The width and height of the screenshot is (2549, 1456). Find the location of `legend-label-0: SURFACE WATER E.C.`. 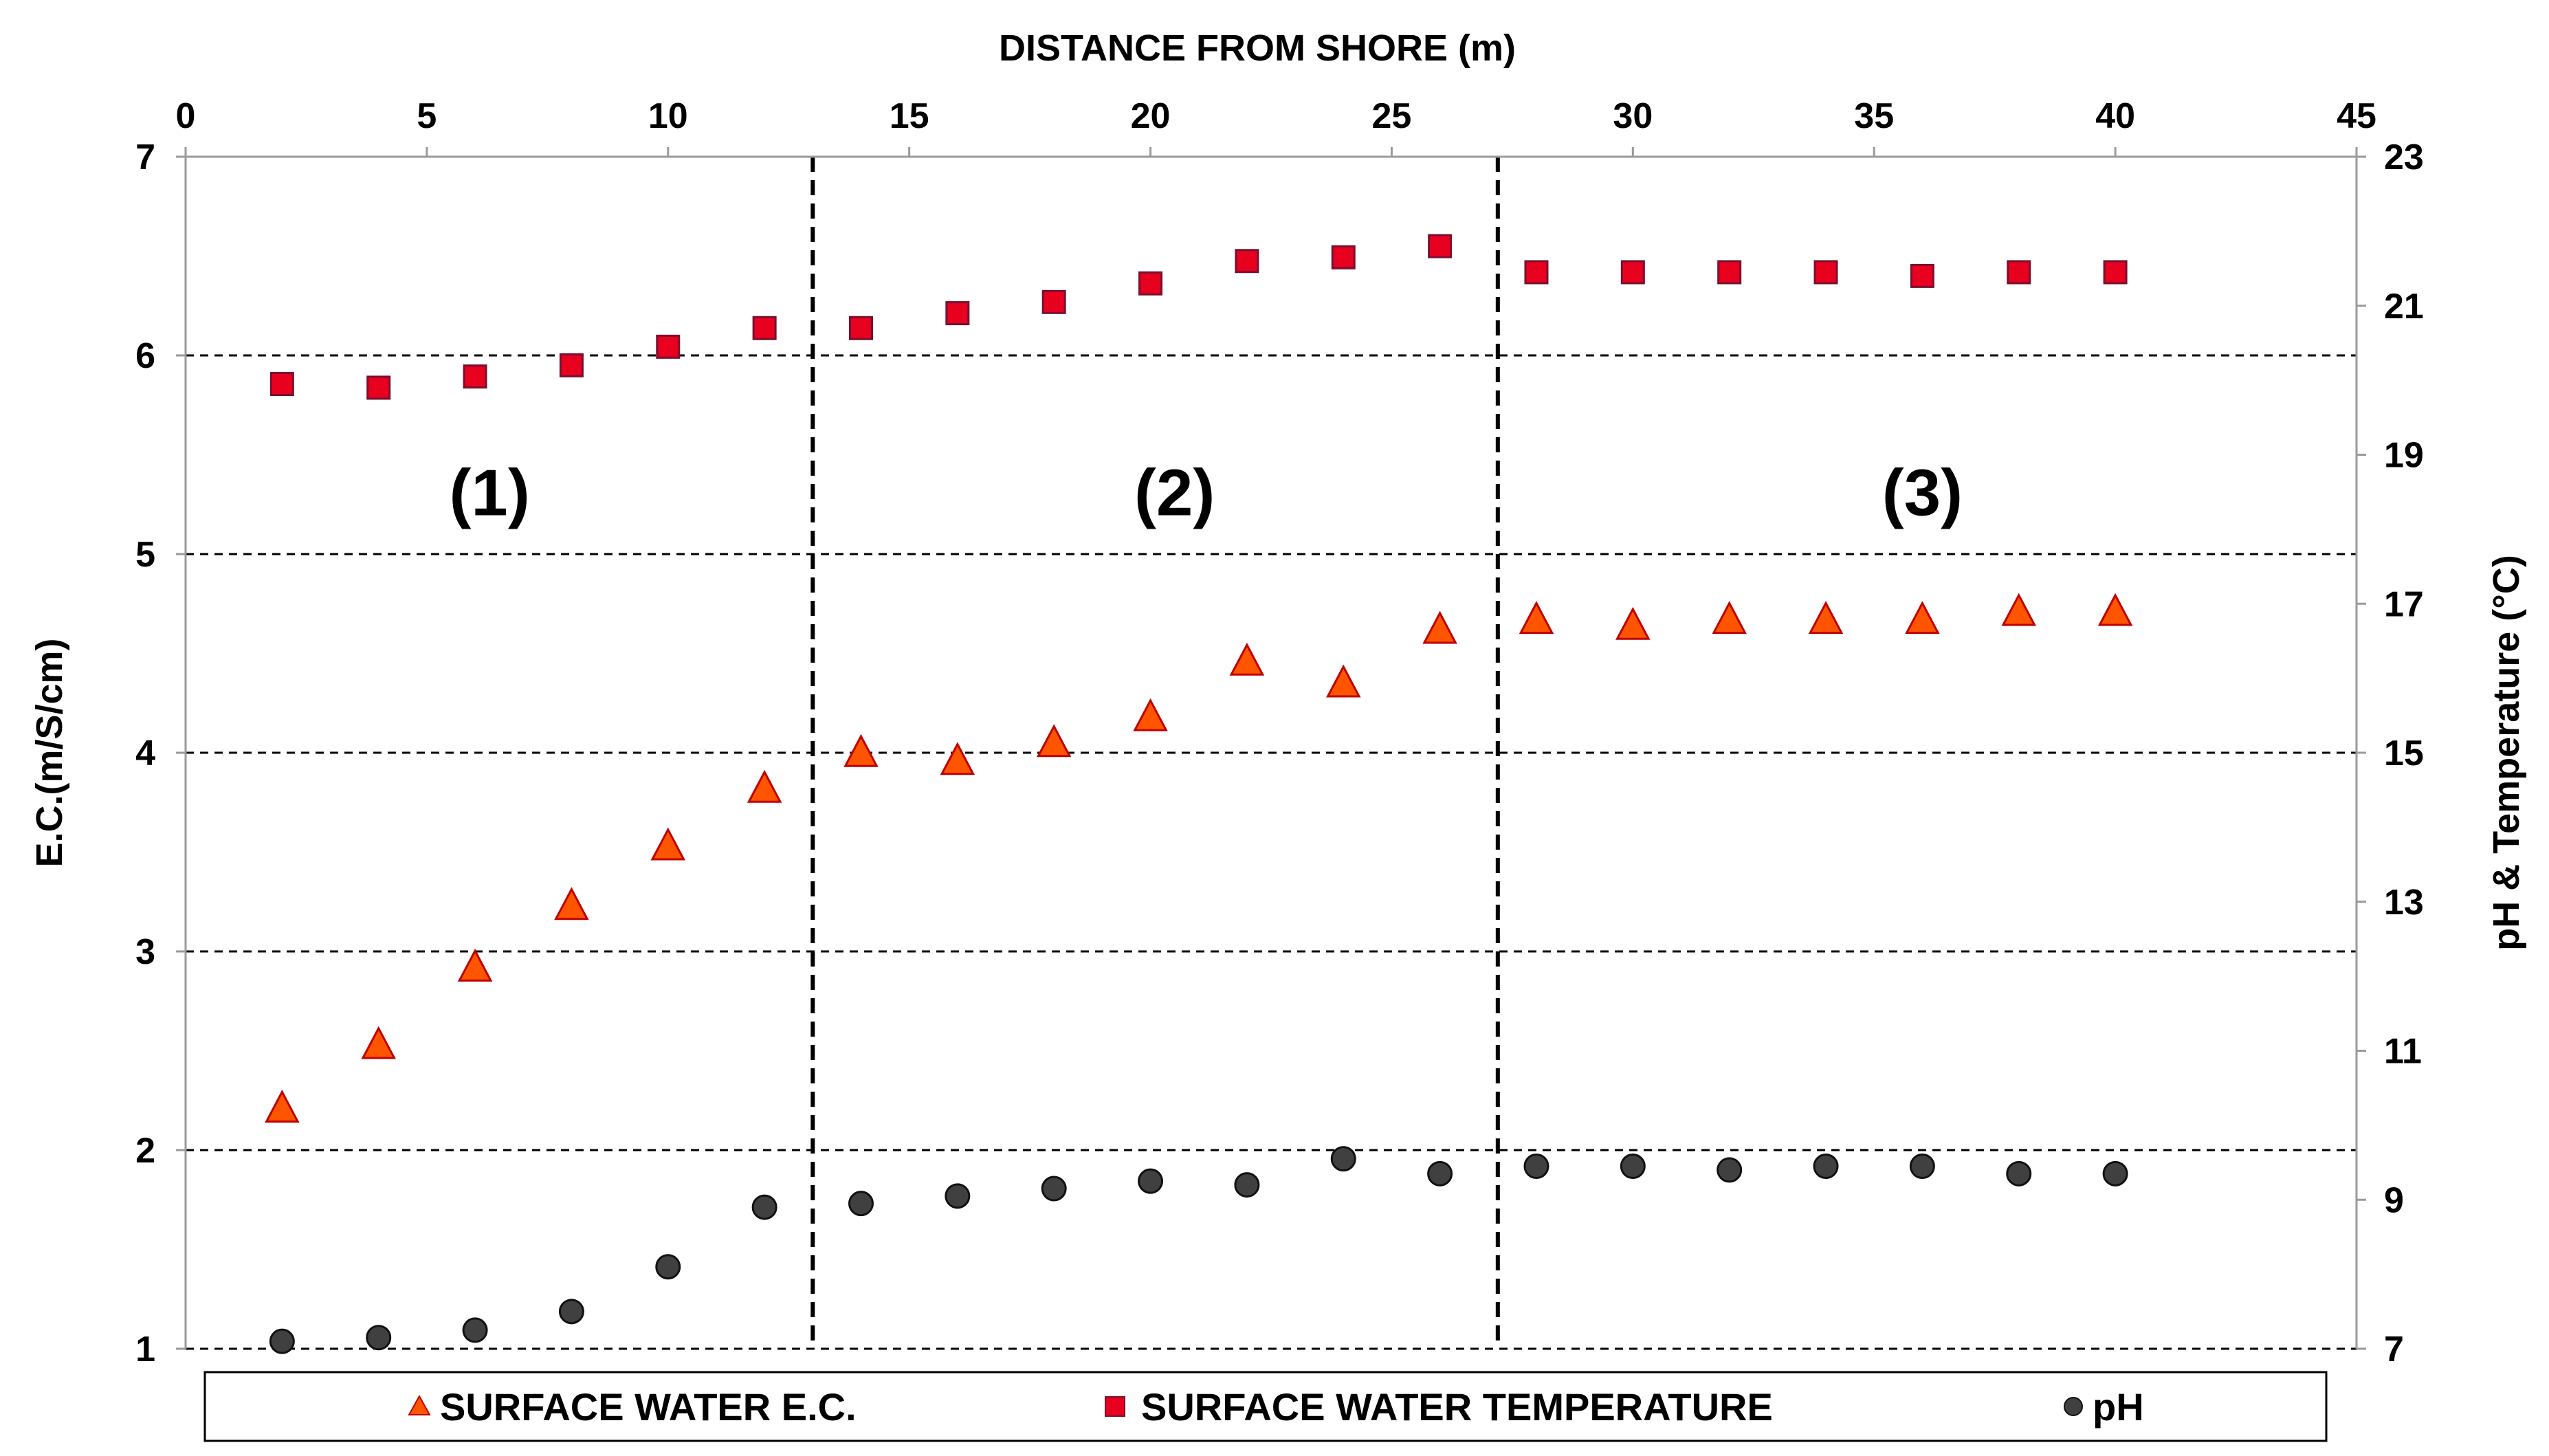

legend-label-0: SURFACE WATER E.C. is located at coordinates (648, 1407).